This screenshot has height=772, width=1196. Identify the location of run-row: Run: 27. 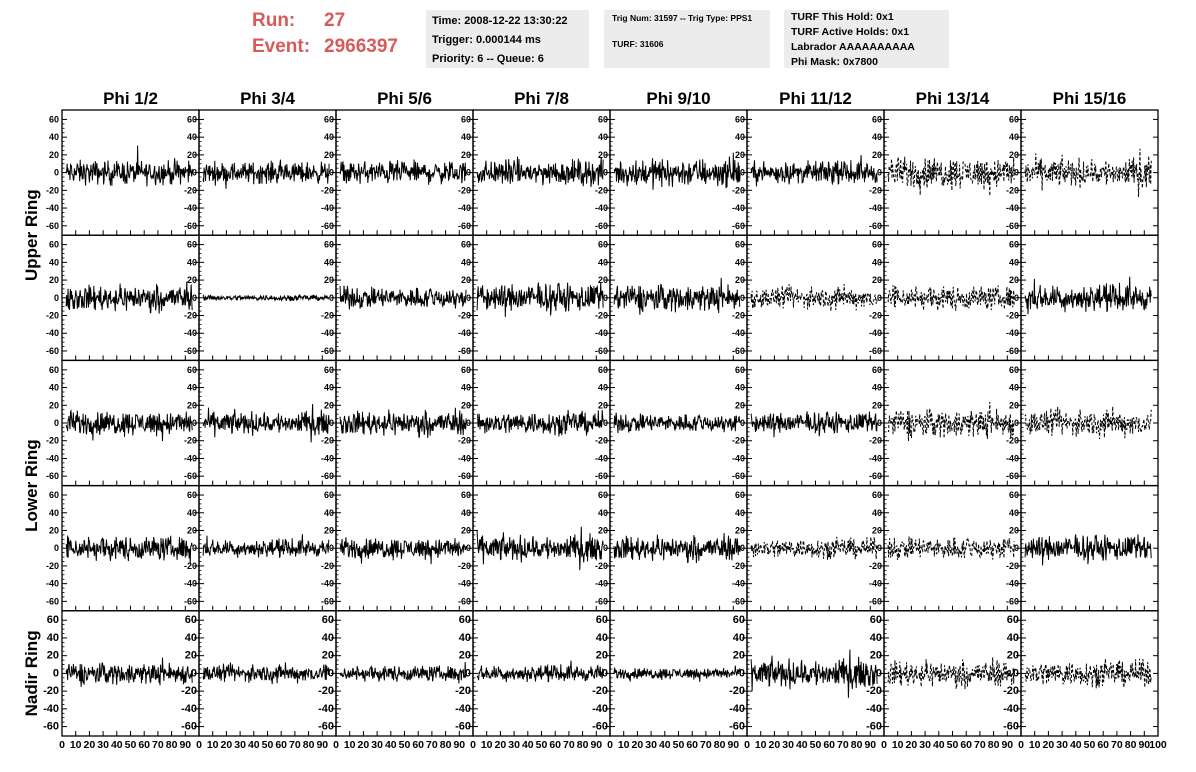
(337, 21).